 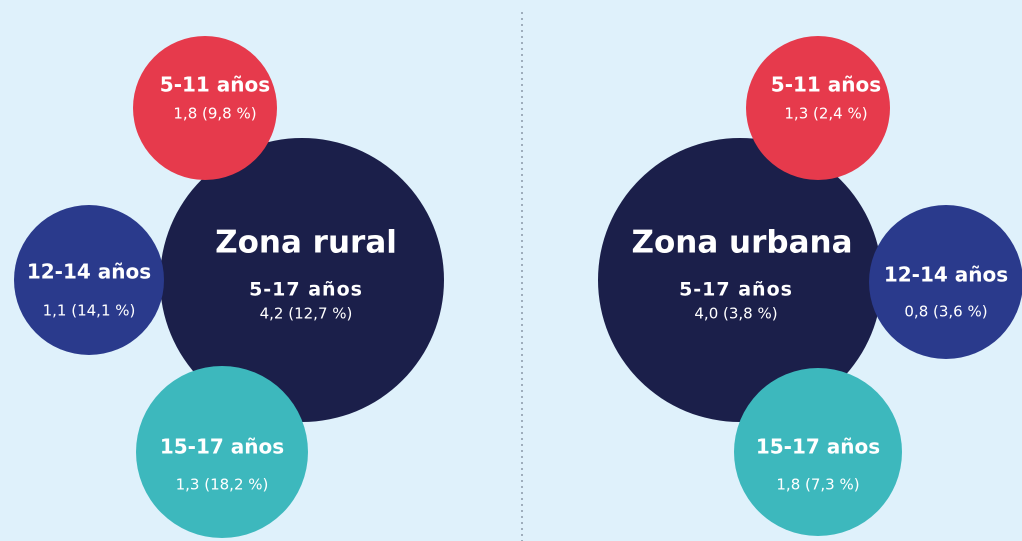 What do you see at coordinates (222, 485) in the screenshot?
I see `segment-value: 1,3 (18,2 %)` at bounding box center [222, 485].